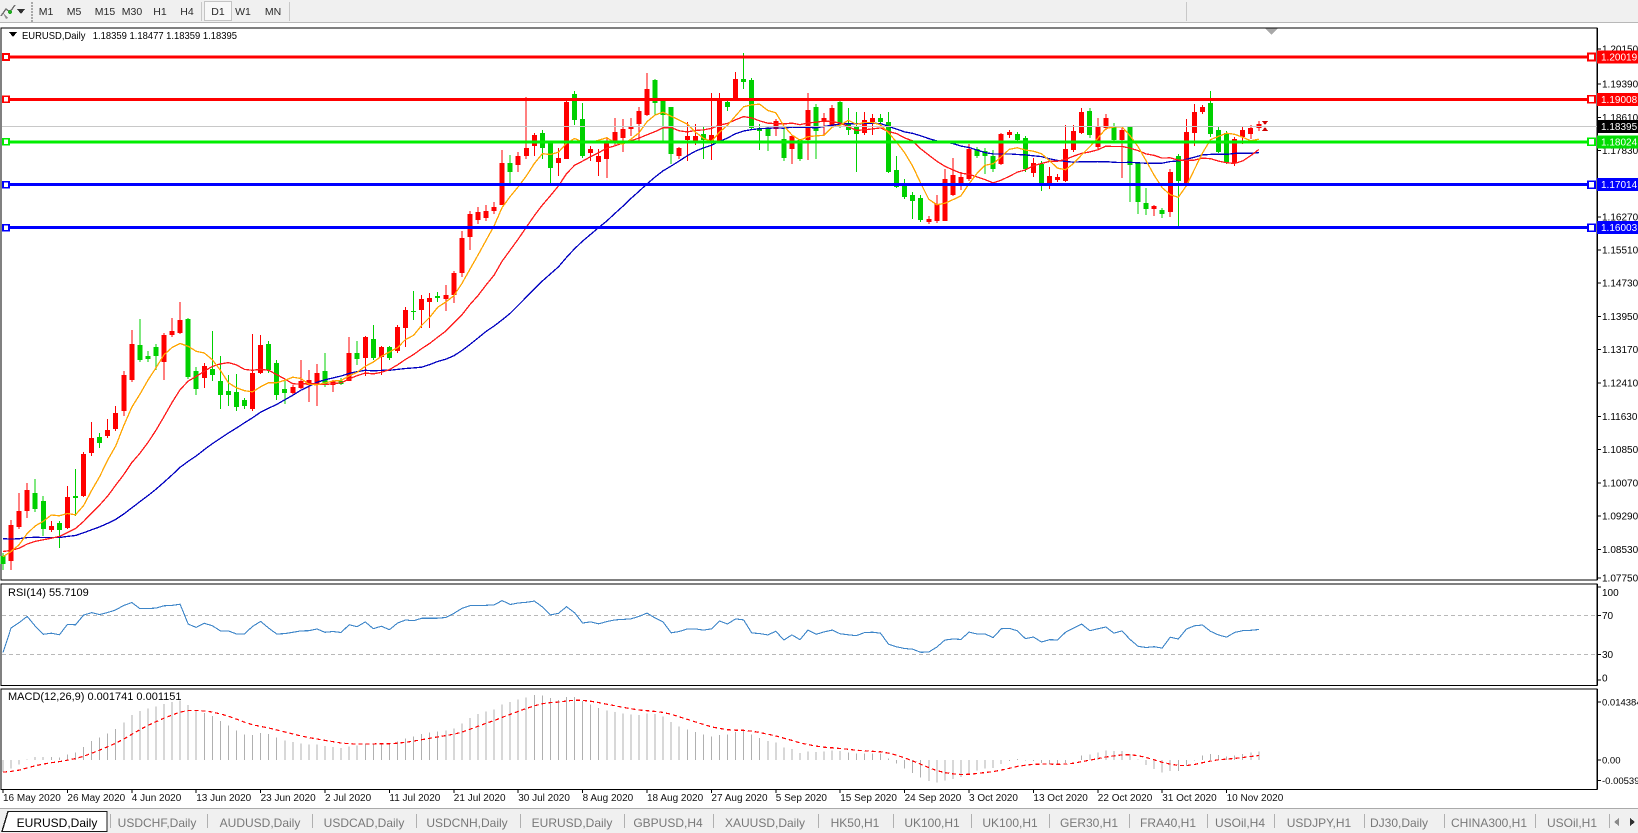 The width and height of the screenshot is (1638, 833). I want to click on svg-text: AUDUSD,Daily, so click(260, 823).